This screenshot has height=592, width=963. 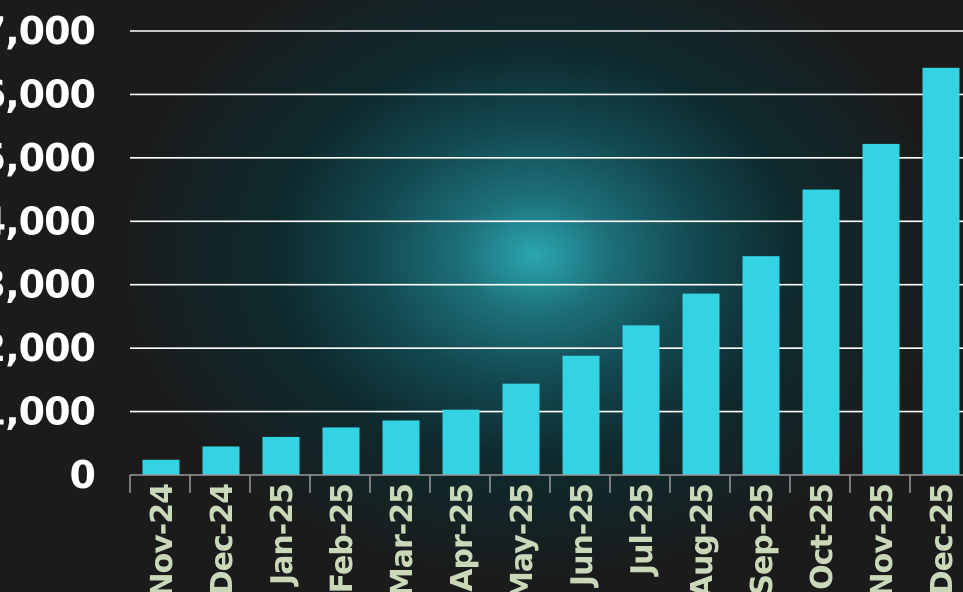 What do you see at coordinates (47, 31) in the screenshot?
I see `y-tick-label: 7,000` at bounding box center [47, 31].